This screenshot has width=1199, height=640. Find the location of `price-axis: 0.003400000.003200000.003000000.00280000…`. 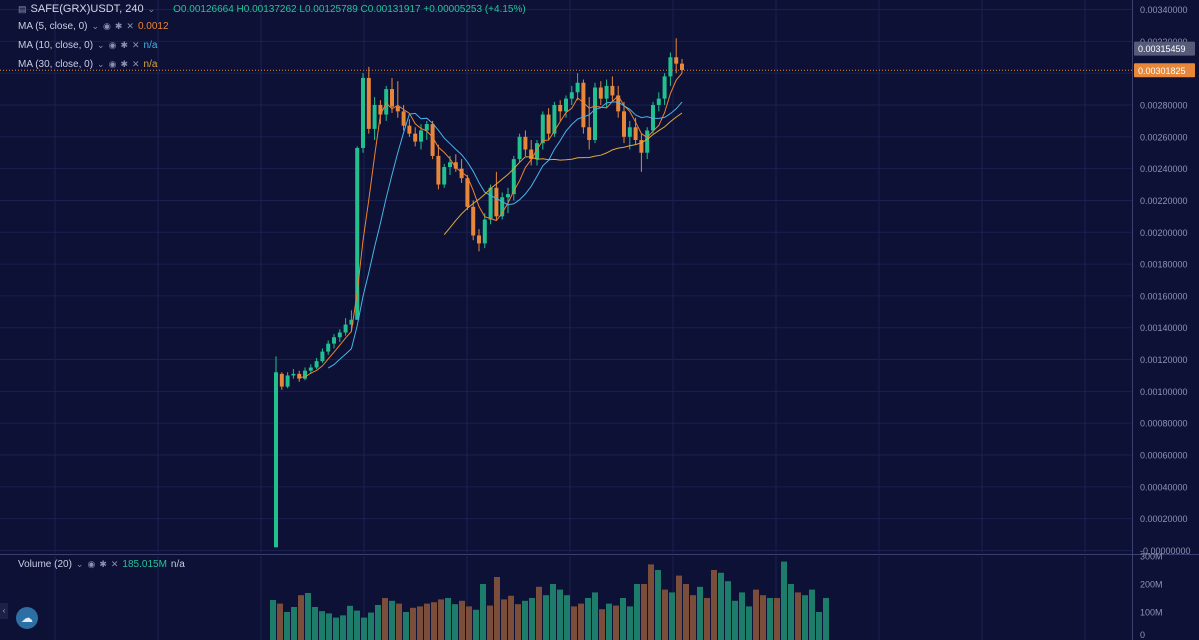

price-axis: 0.003400000.003200000.003000000.00280000… is located at coordinates (1165, 280).